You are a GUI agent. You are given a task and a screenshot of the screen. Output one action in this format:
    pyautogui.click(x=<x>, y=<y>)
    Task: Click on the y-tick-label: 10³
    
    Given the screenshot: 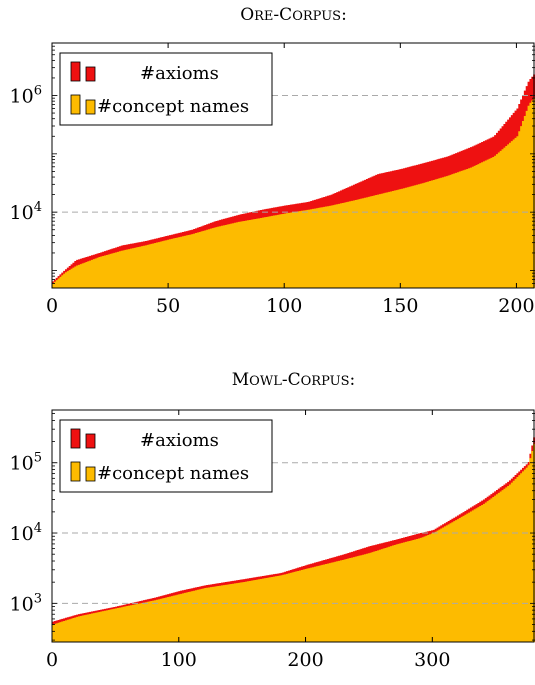 What is the action you would take?
    pyautogui.click(x=26, y=603)
    